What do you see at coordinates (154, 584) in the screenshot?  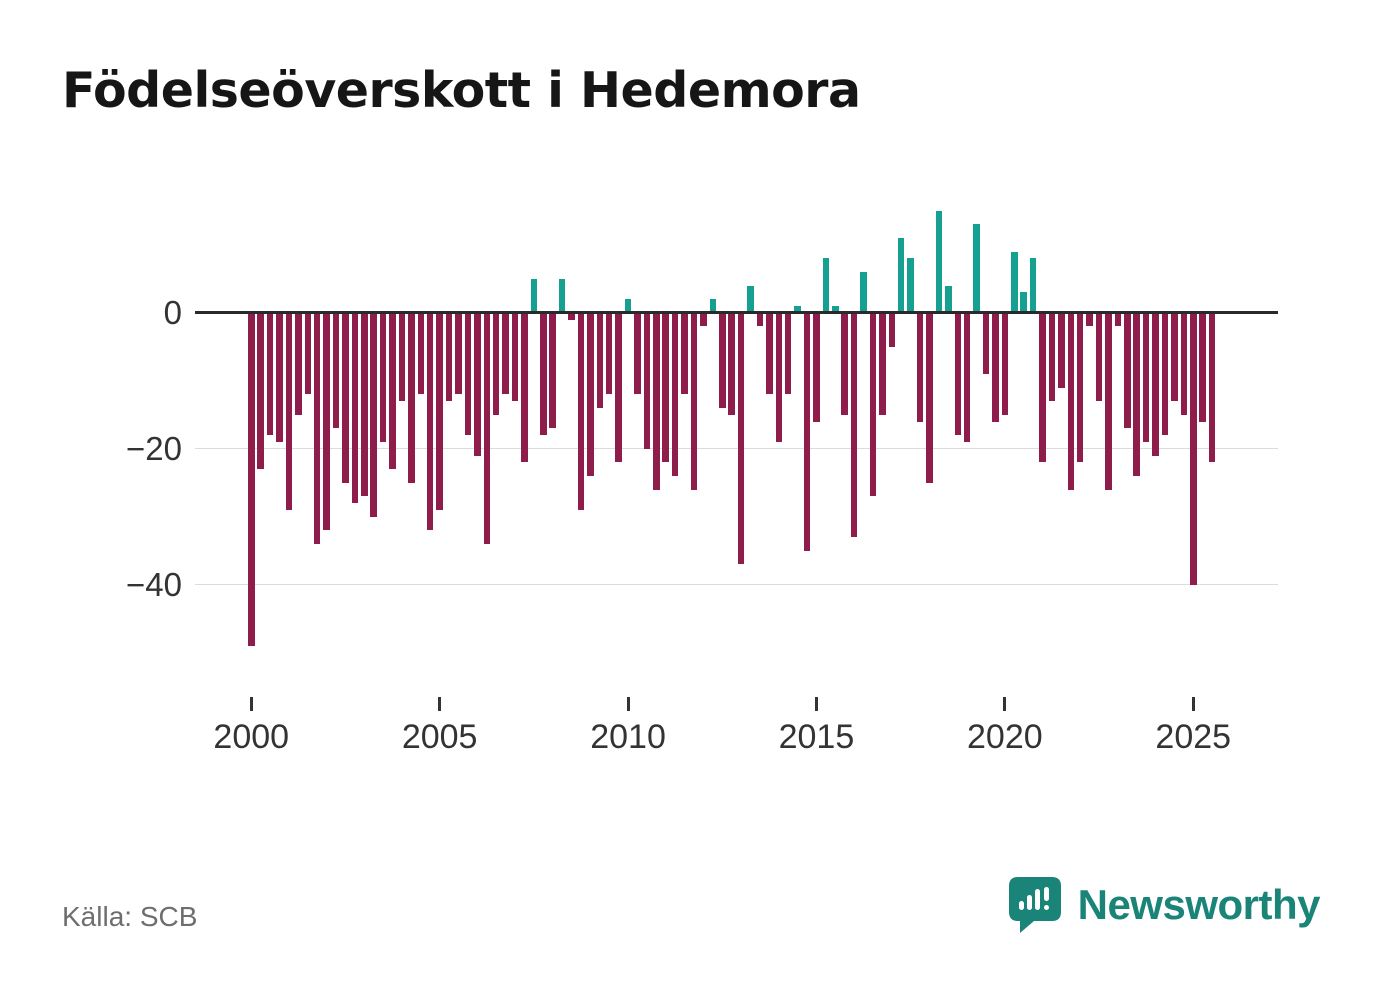 I see `y-axis-label: −40` at bounding box center [154, 584].